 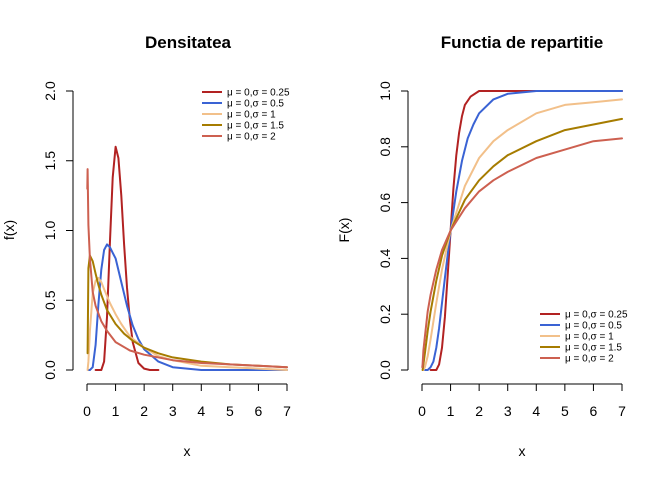 What do you see at coordinates (522, 451) in the screenshot?
I see `cdf-x-label: x` at bounding box center [522, 451].